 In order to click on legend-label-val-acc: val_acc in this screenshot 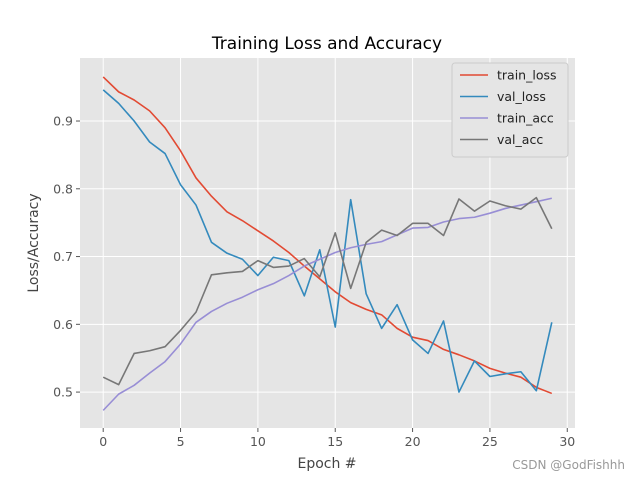, I will do `click(520, 139)`.